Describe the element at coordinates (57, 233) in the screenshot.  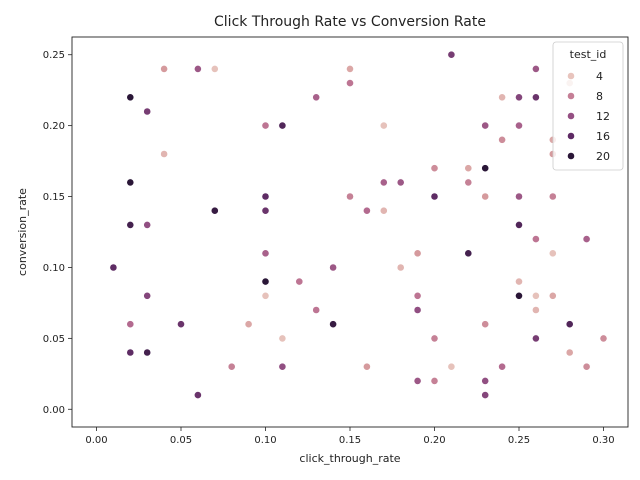
I see `y-axis-ticks: 0.00 0.05 0.10 0.15 0.20 0.25` at that location.